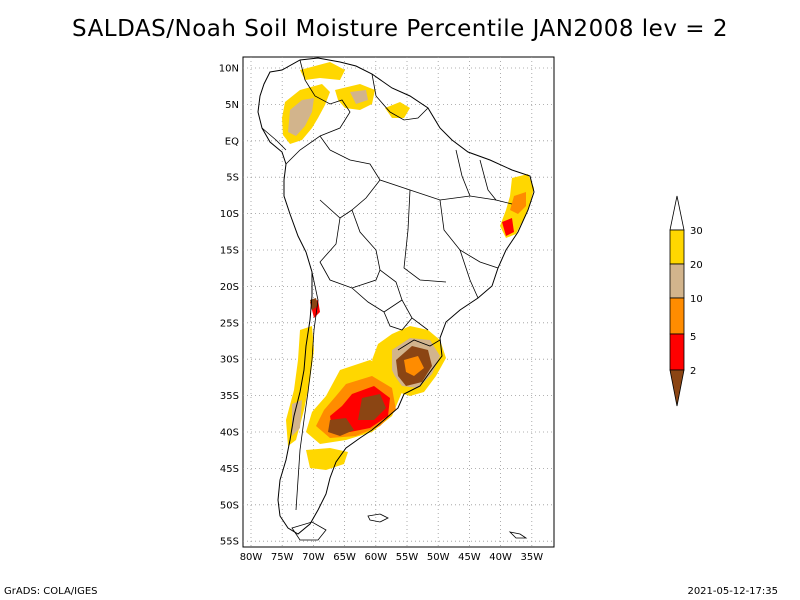 This screenshot has width=800, height=600. Describe the element at coordinates (232, 178) in the screenshot. I see `lat-label: 5S` at that location.